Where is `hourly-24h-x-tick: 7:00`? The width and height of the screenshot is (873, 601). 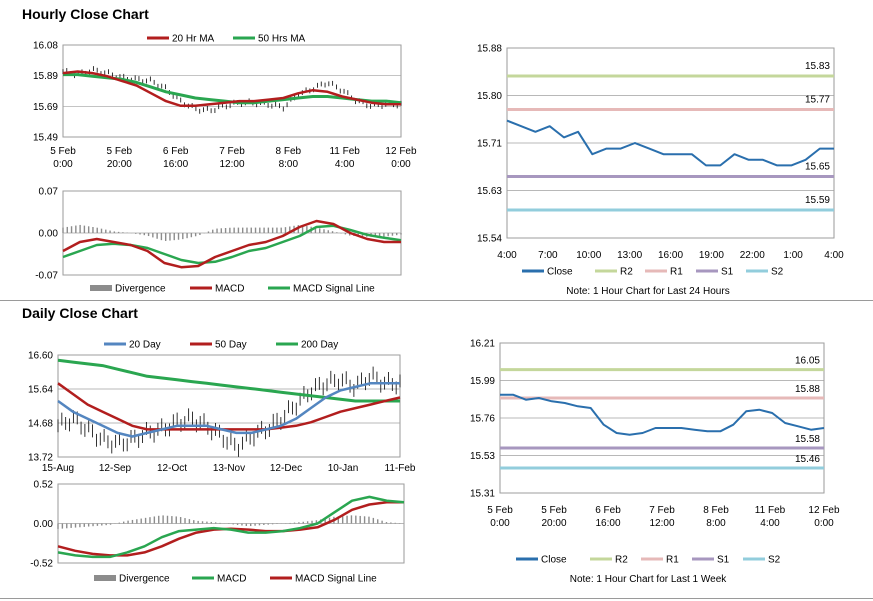
hourly-24h-x-tick: 7:00 is located at coordinates (548, 255).